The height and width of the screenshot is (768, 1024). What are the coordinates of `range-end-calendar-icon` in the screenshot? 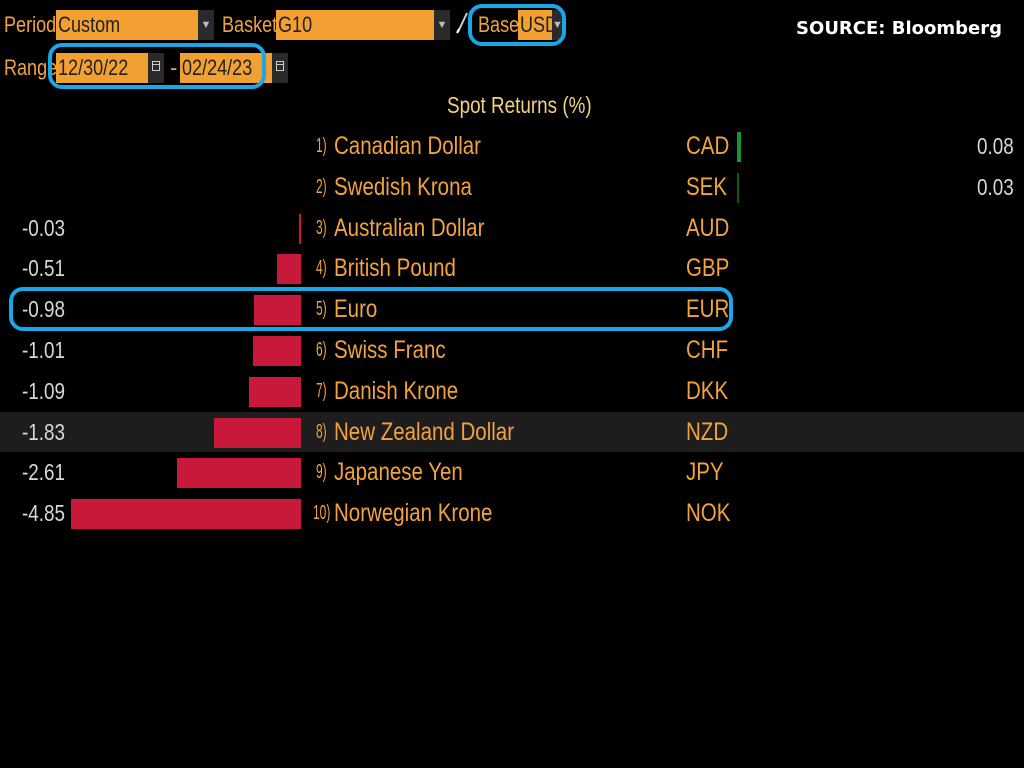 It's located at (280, 68).